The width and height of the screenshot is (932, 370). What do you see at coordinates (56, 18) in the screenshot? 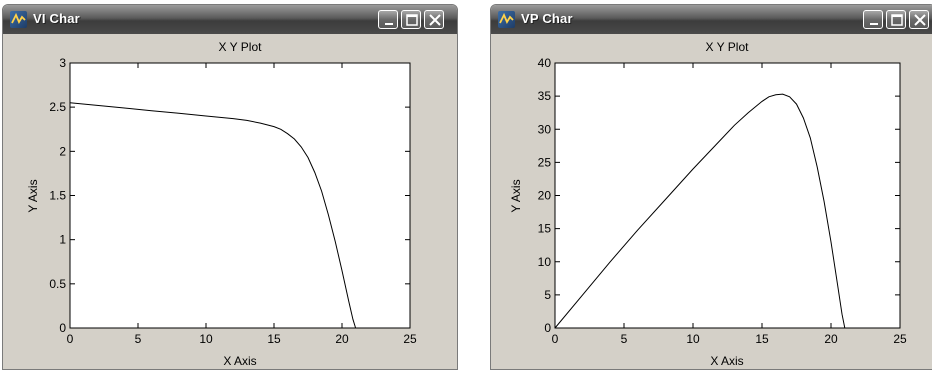
I see `window-title: VI Char` at bounding box center [56, 18].